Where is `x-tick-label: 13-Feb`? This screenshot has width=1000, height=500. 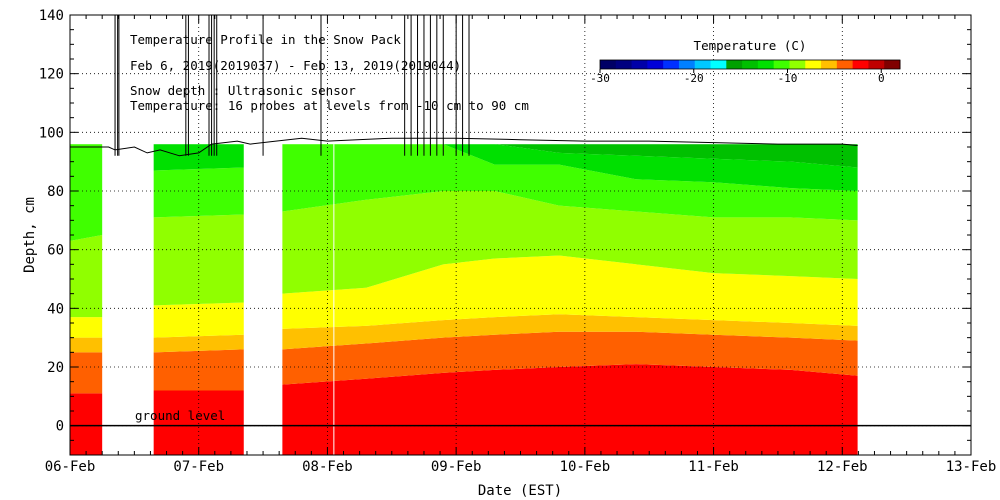
x-tick-label: 13-Feb is located at coordinates (971, 467).